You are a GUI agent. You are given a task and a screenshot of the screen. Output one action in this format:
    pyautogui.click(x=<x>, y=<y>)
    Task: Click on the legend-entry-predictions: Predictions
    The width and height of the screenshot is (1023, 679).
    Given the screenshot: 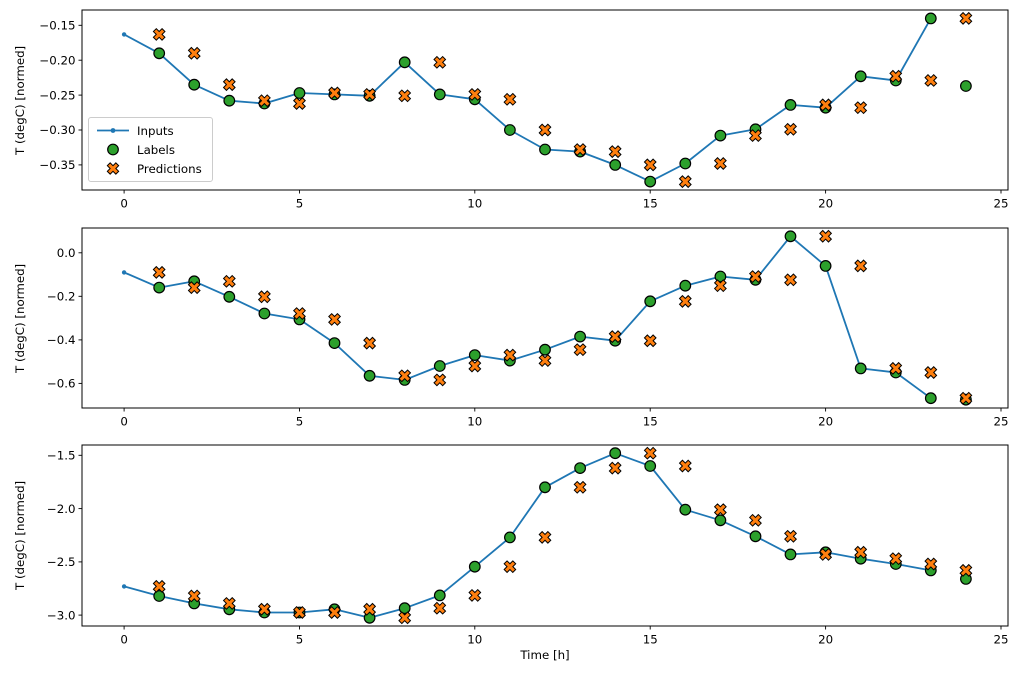 What is the action you would take?
    pyautogui.click(x=149, y=168)
    